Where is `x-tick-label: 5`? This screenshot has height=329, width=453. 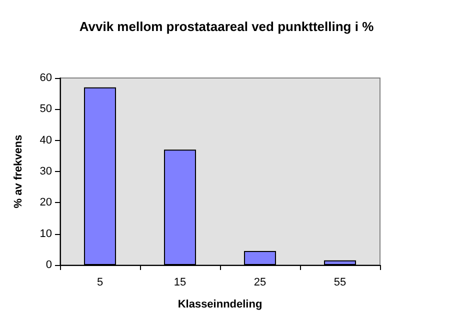 x-tick-label: 5 is located at coordinates (100, 282).